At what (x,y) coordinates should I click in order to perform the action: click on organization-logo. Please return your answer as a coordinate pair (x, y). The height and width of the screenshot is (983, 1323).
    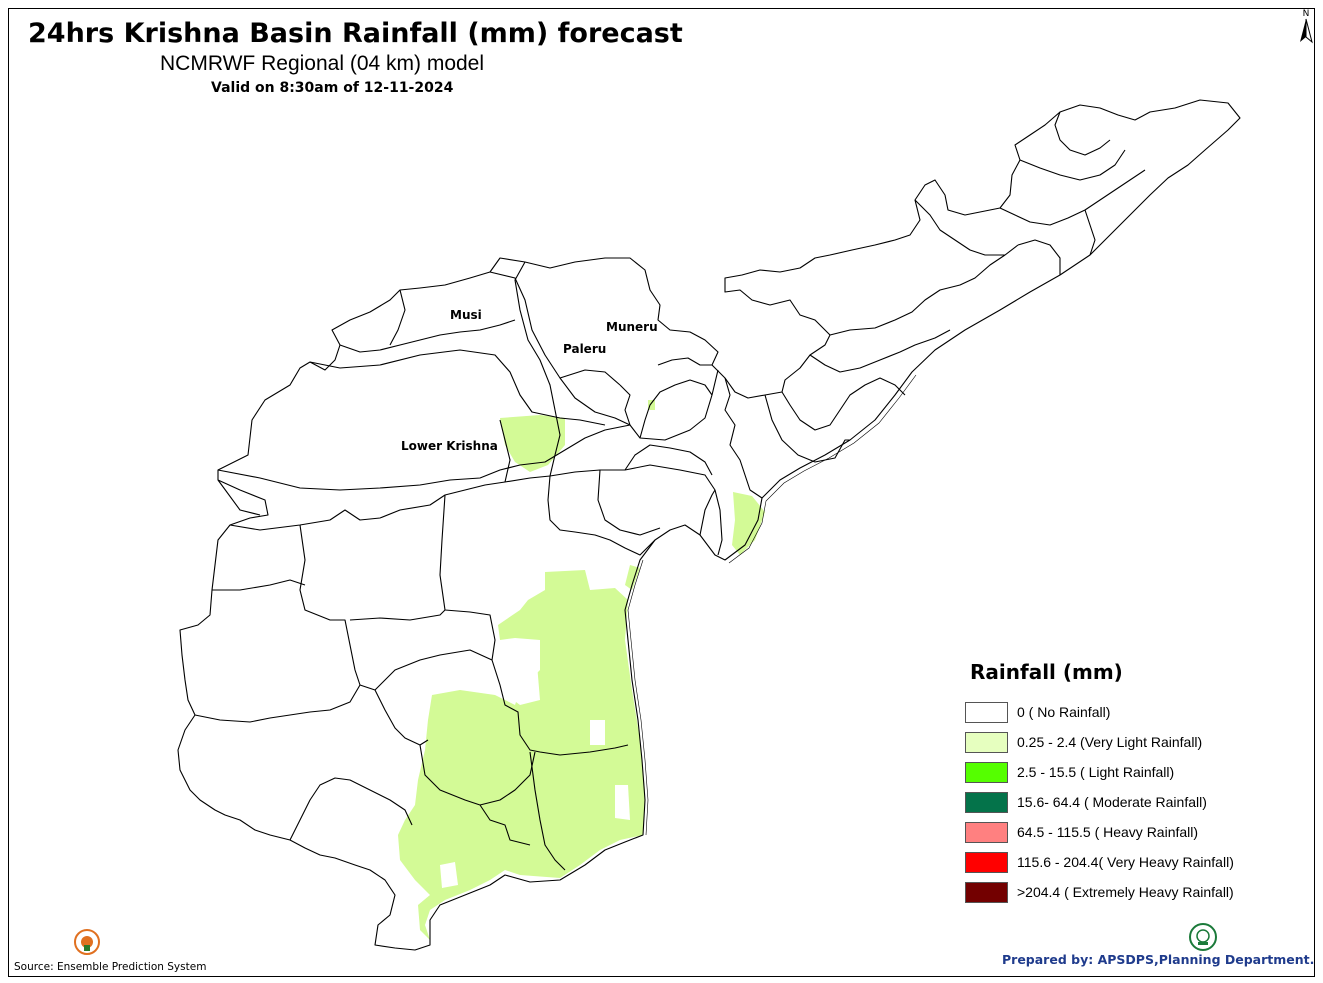
    Looking at the image, I should click on (87, 942).